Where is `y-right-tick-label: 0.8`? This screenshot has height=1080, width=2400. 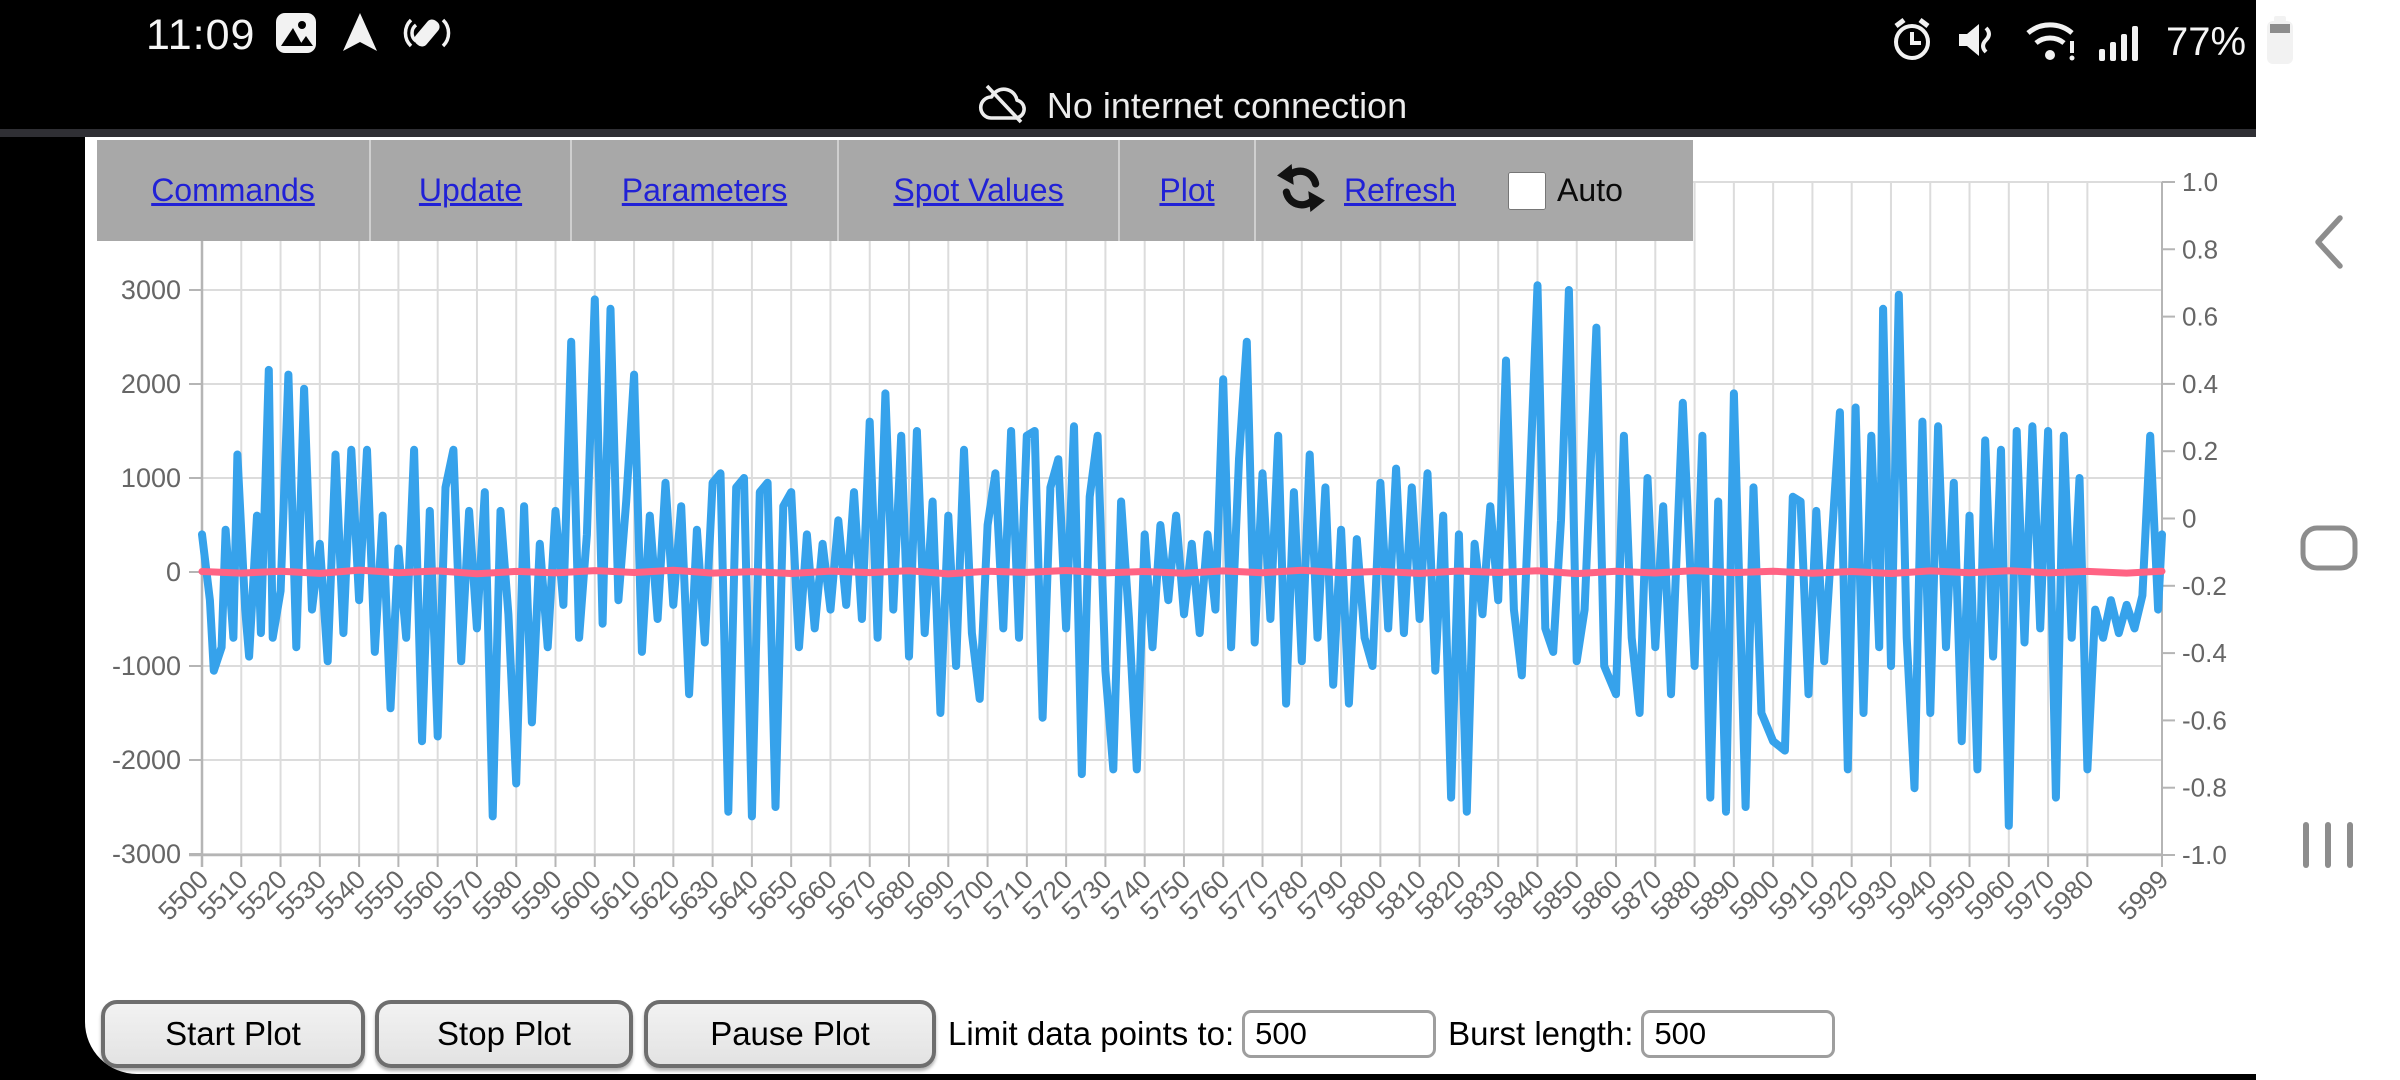 y-right-tick-label: 0.8 is located at coordinates (2200, 249).